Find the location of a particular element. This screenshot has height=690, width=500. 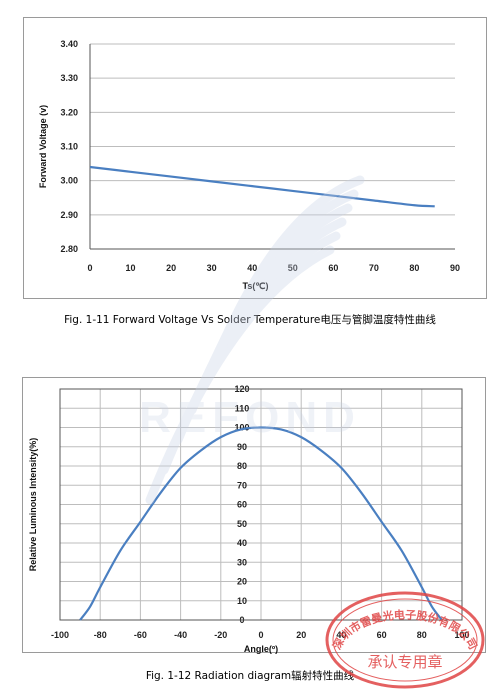

y-tick-label: 60 is located at coordinates (242, 505).